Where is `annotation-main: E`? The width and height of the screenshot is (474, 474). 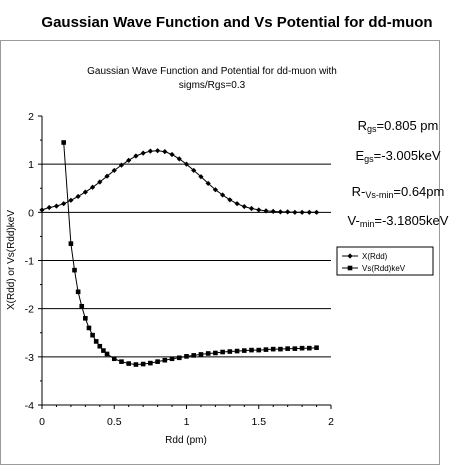
annotation-main: E is located at coordinates (359, 155).